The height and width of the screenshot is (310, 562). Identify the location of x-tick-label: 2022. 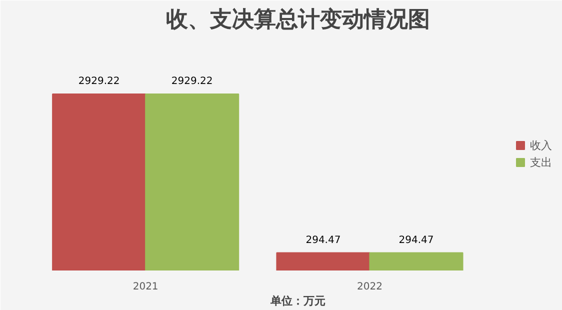
(369, 287).